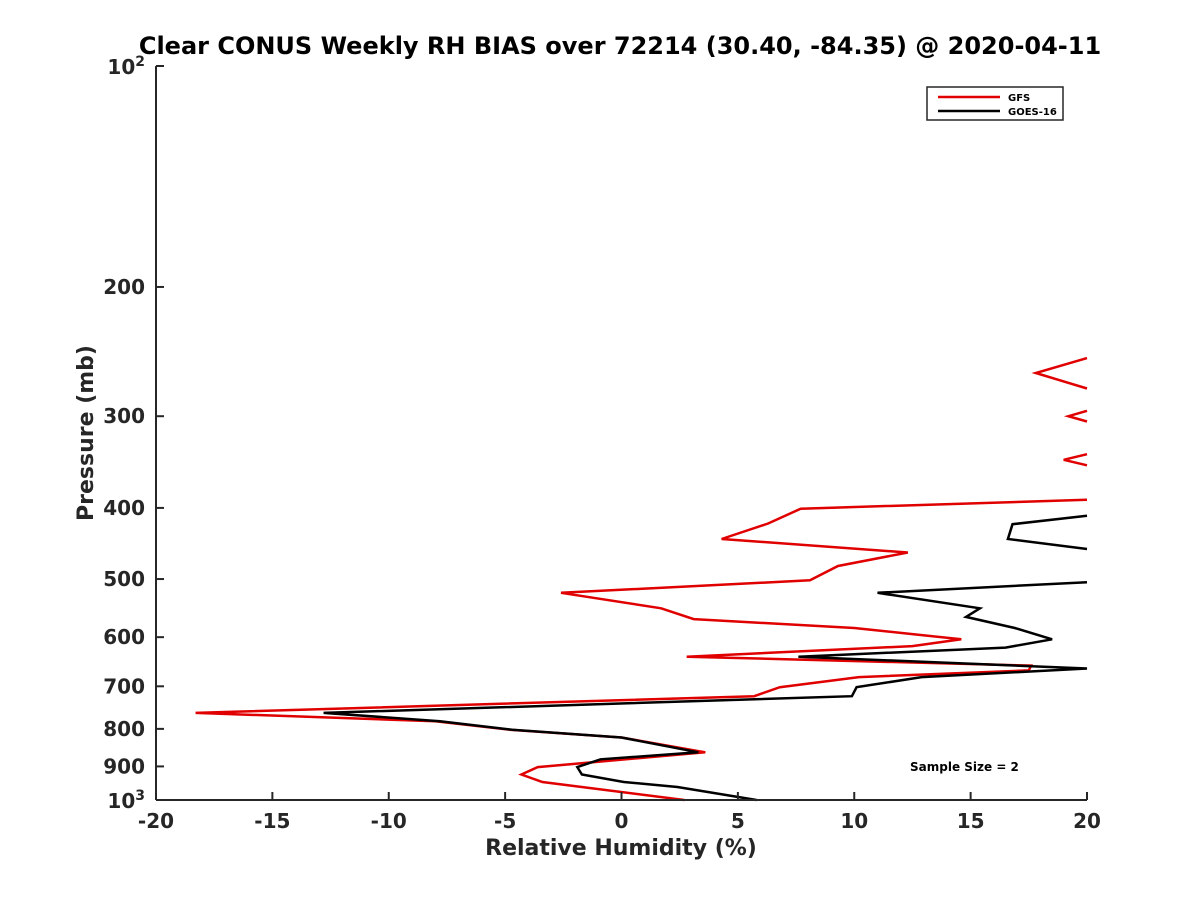 This screenshot has height=900, width=1200. Describe the element at coordinates (1019, 98) in the screenshot. I see `legend-label-gfs: GFS` at that location.